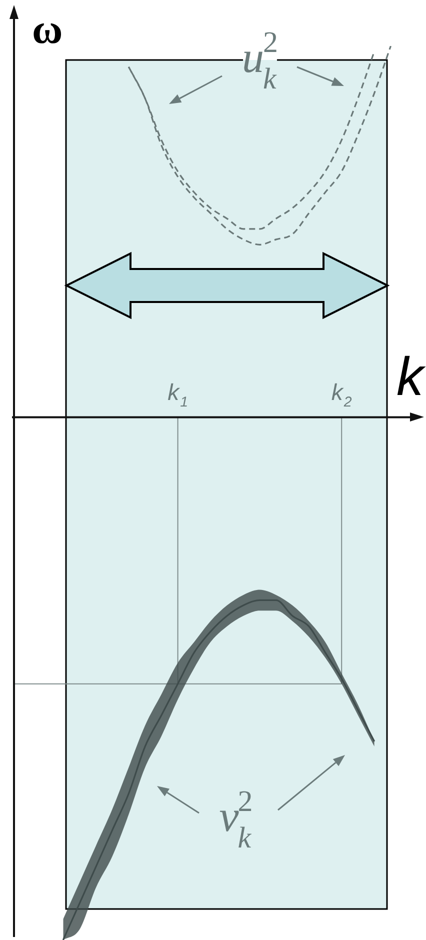 This screenshot has width=426, height=940. I want to click on x-axis-title: k, so click(411, 377).